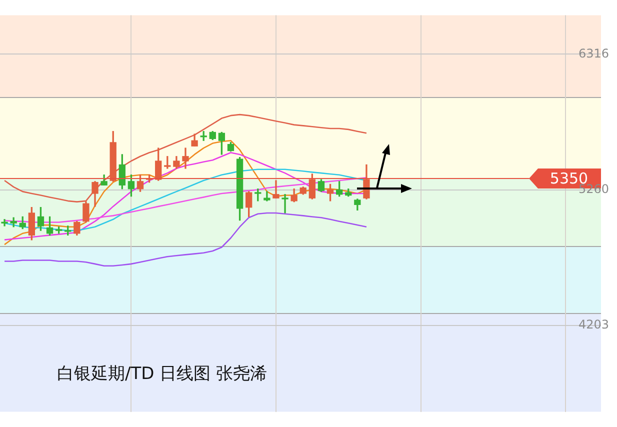 The width and height of the screenshot is (617, 427). I want to click on y-tick-label: 4203, so click(593, 325).